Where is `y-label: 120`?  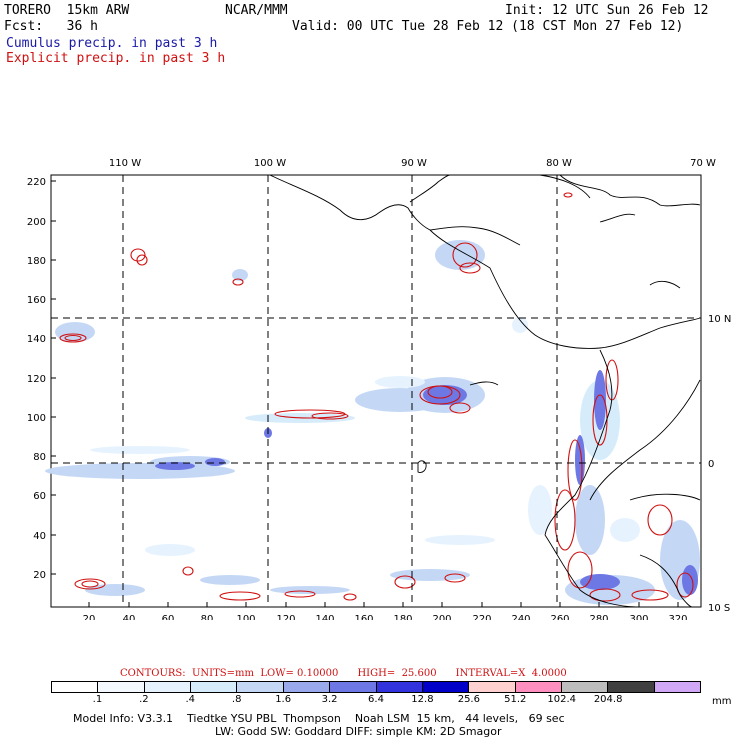
y-label: 120 is located at coordinates (36, 379).